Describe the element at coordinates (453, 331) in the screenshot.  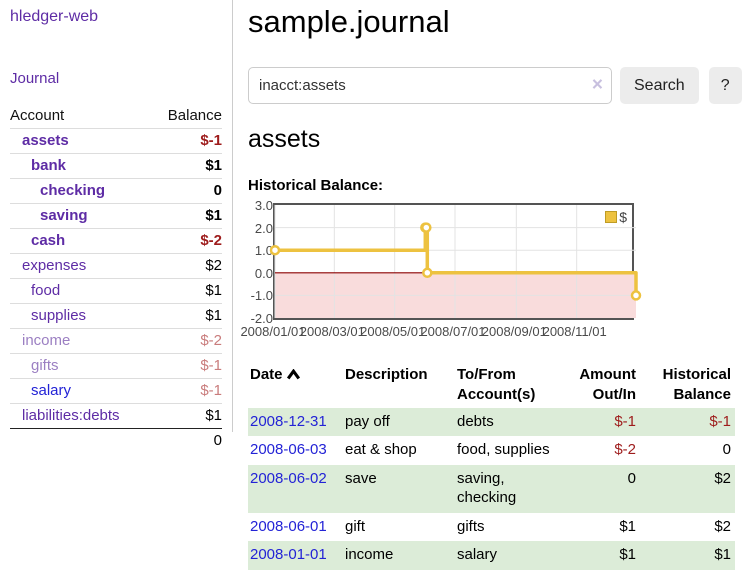
I see `x-tick-label: 2008/07/01` at that location.